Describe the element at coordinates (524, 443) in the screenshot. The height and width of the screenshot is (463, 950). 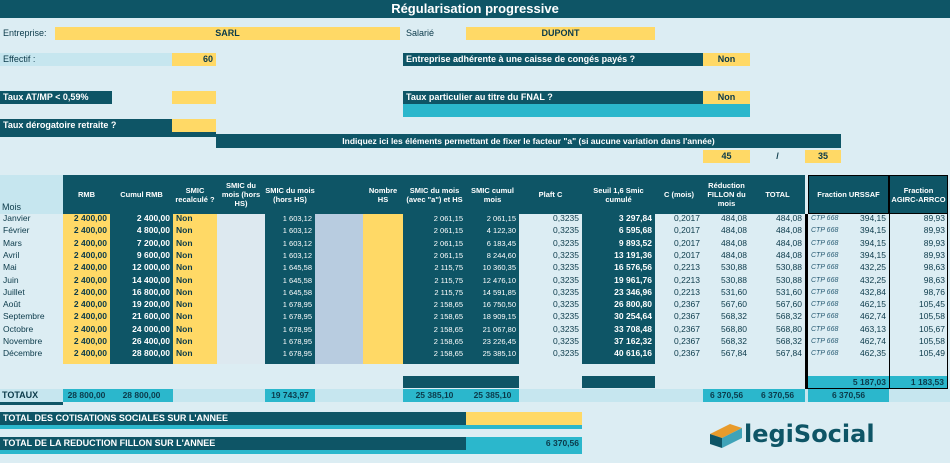
I see `total-reduction-value: 6 370,56` at that location.